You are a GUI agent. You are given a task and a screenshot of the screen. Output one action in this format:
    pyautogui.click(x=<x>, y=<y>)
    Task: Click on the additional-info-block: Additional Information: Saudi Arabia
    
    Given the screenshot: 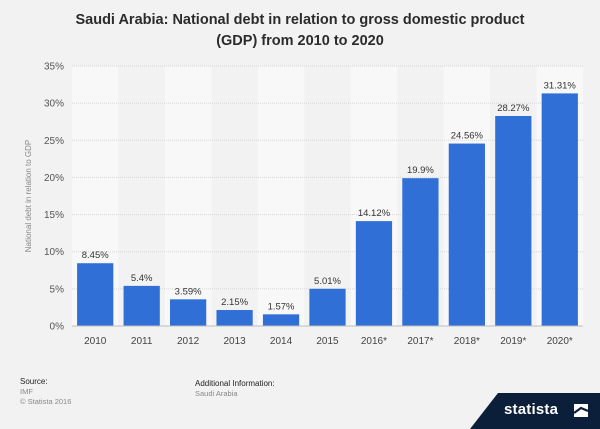 What is the action you would take?
    pyautogui.click(x=235, y=389)
    